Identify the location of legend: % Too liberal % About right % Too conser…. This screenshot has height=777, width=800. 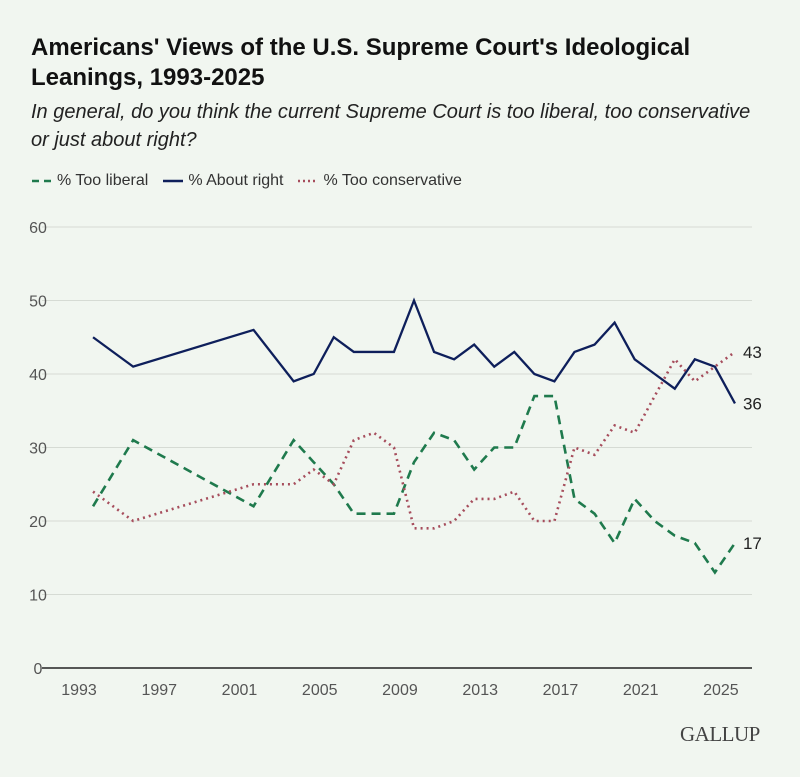
(246, 181).